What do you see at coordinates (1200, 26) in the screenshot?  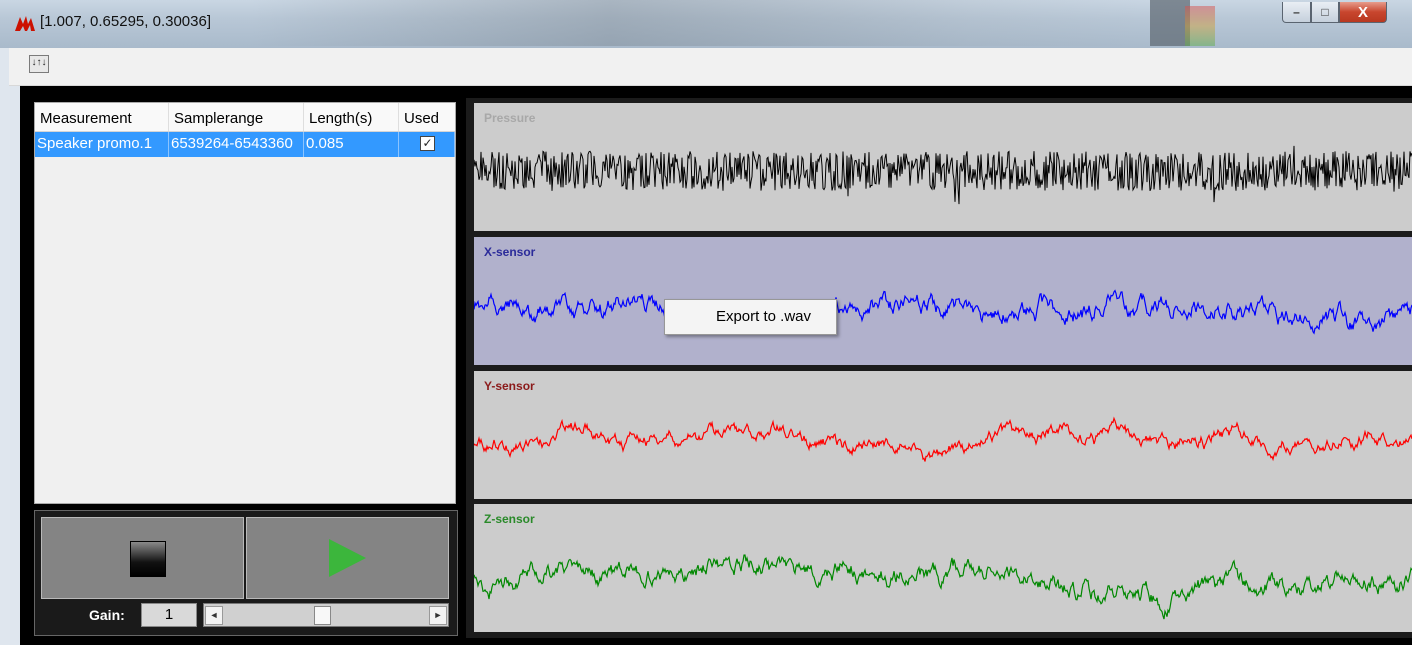 I see `background-blur-color` at bounding box center [1200, 26].